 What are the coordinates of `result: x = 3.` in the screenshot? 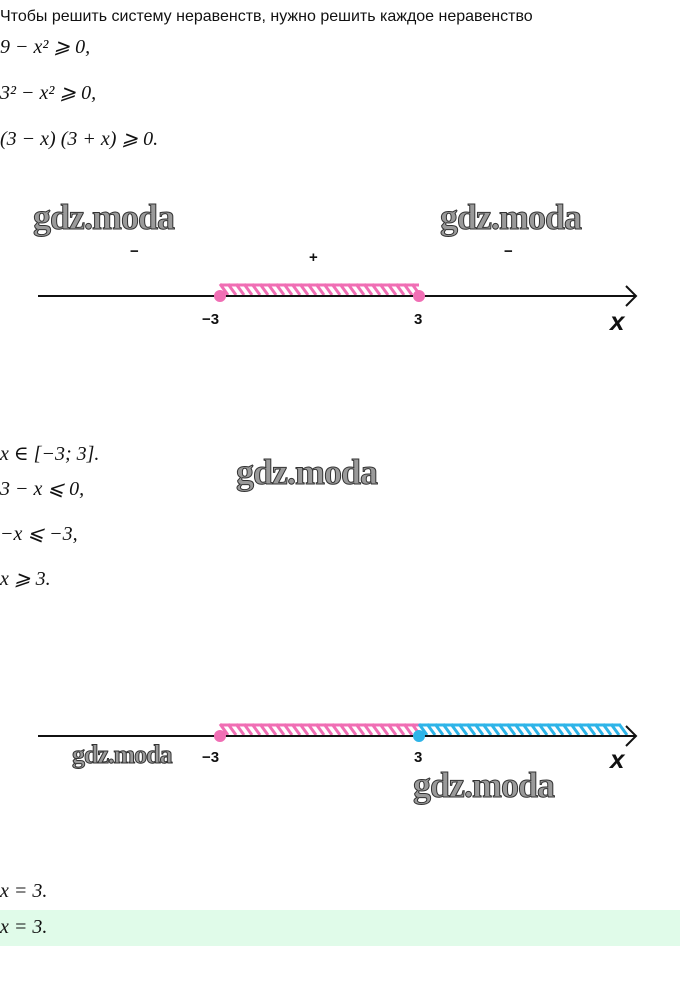 It's located at (24, 891).